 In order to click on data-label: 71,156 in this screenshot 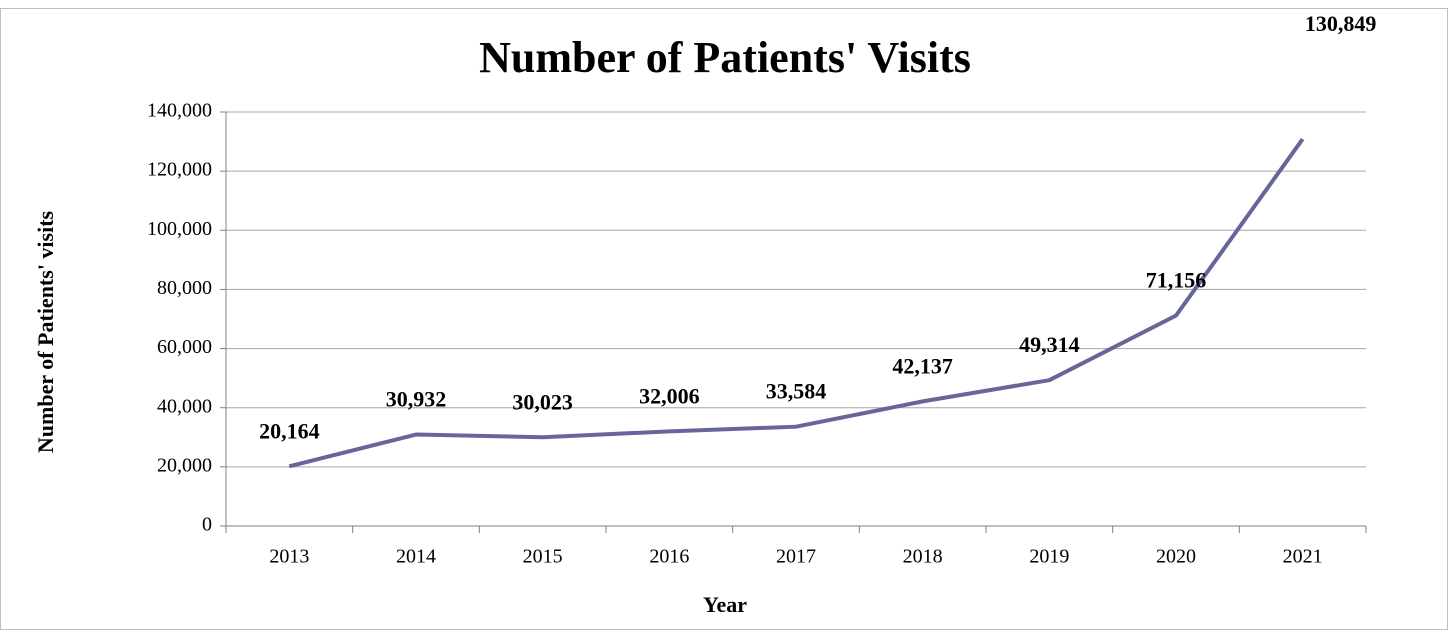, I will do `click(1176, 280)`.